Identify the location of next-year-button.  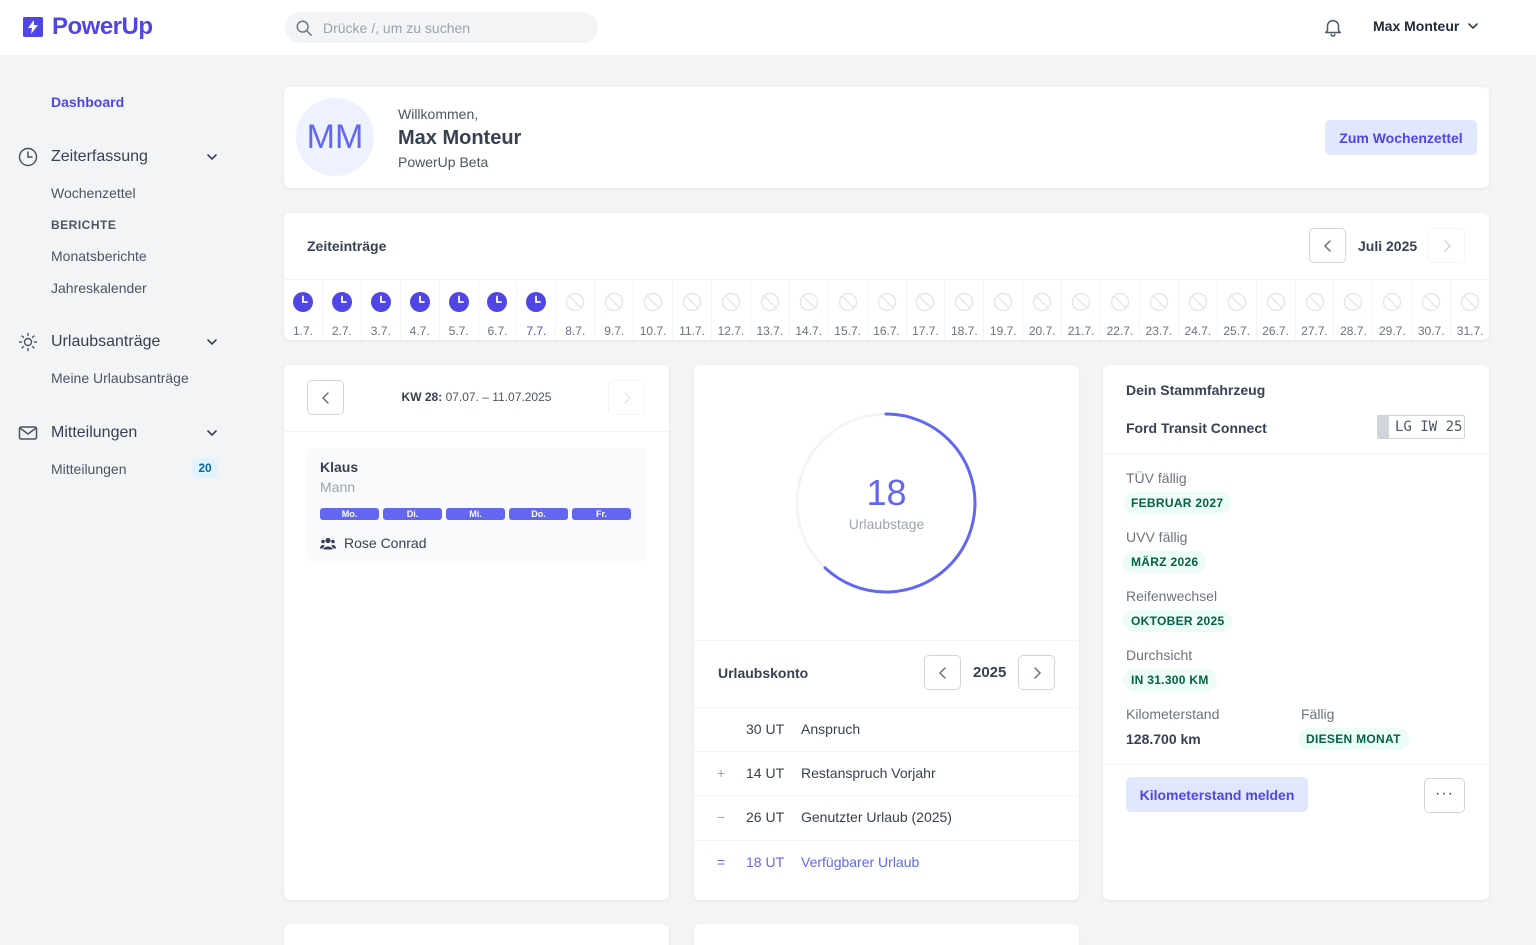
(1036, 672).